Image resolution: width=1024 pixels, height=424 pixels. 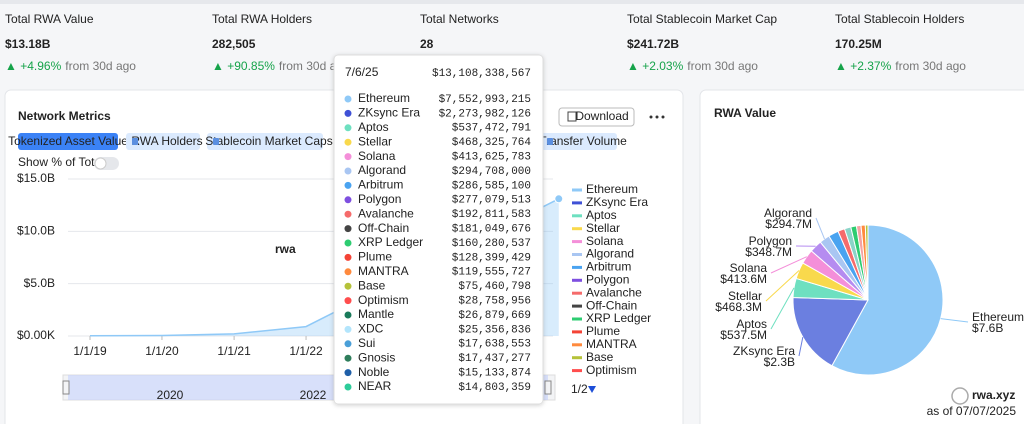 I want to click on legend-label: ZKsync Era, so click(x=617, y=202).